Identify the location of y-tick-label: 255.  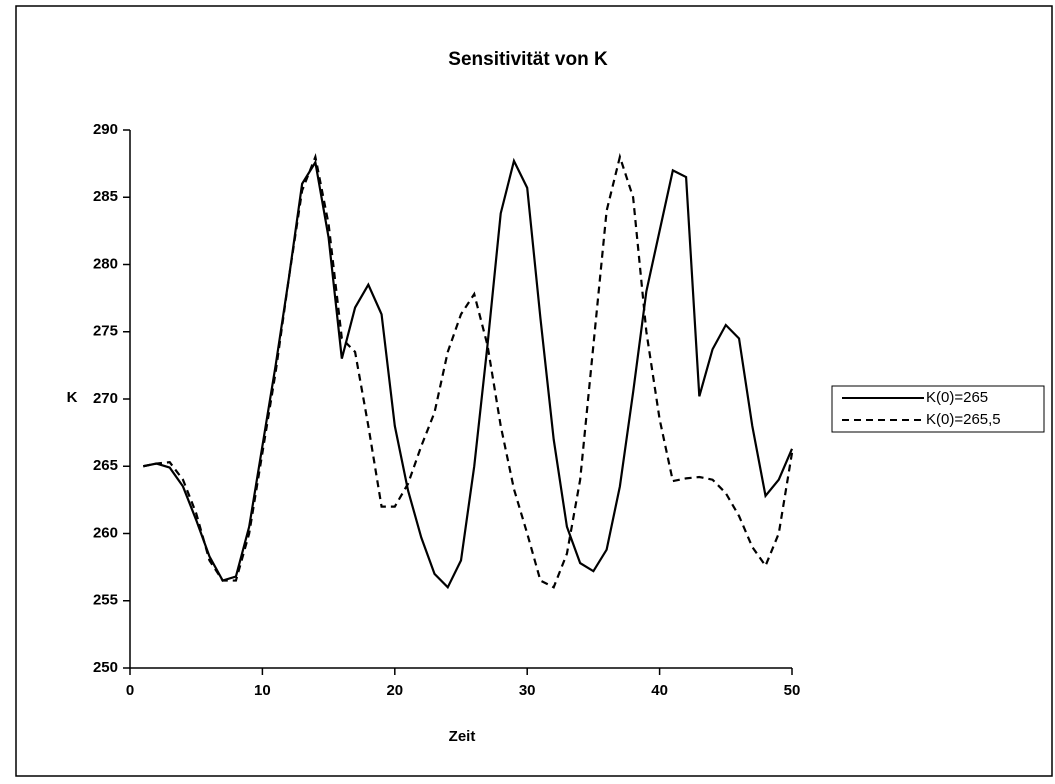
(105, 600).